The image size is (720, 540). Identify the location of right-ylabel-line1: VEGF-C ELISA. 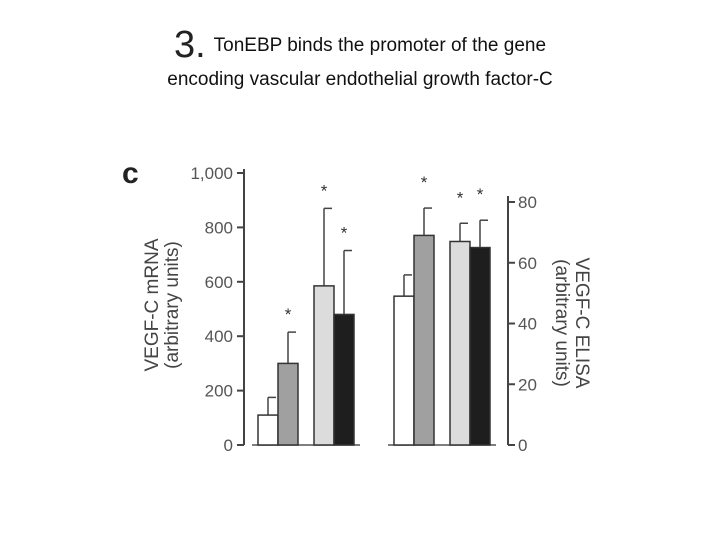
(581, 323).